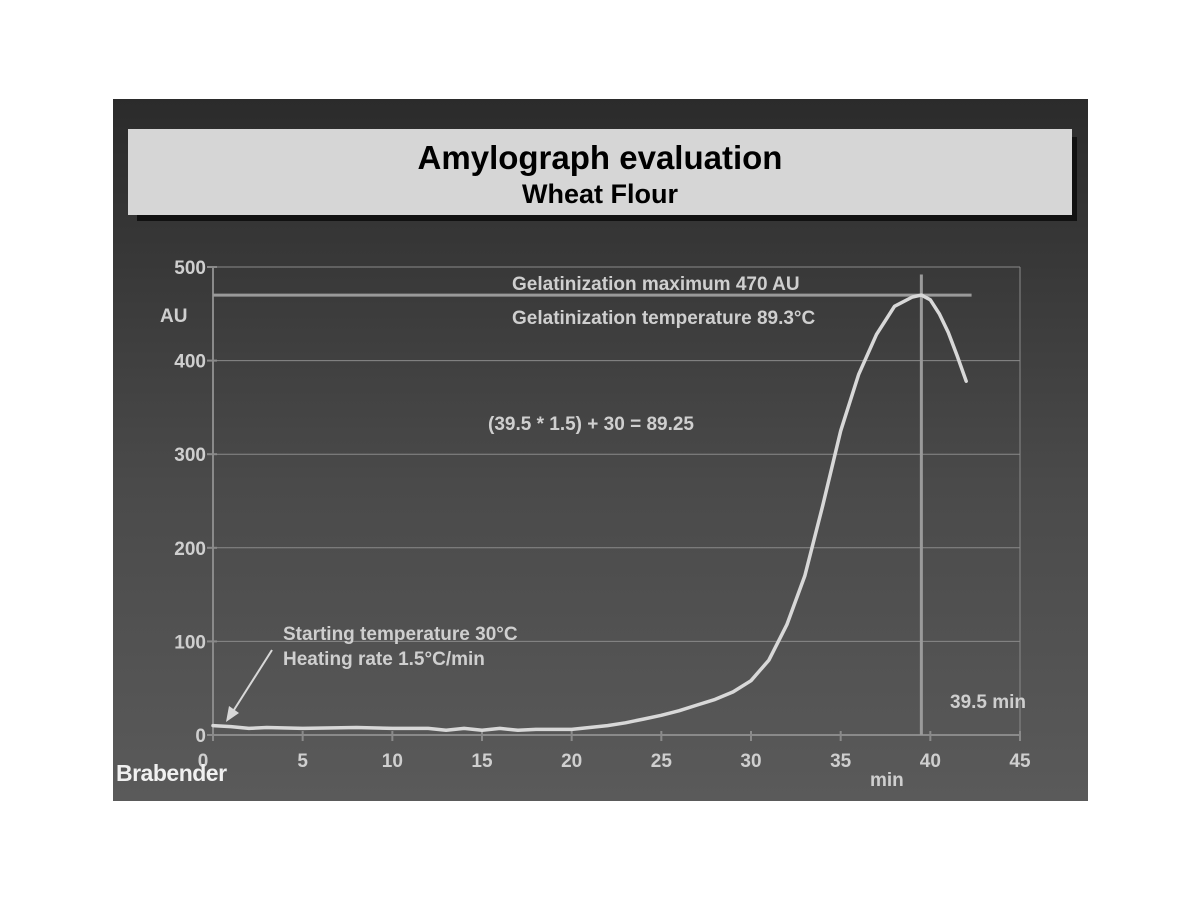 Image resolution: width=1200 pixels, height=900 pixels. What do you see at coordinates (190, 642) in the screenshot?
I see `y-tick-label: 100` at bounding box center [190, 642].